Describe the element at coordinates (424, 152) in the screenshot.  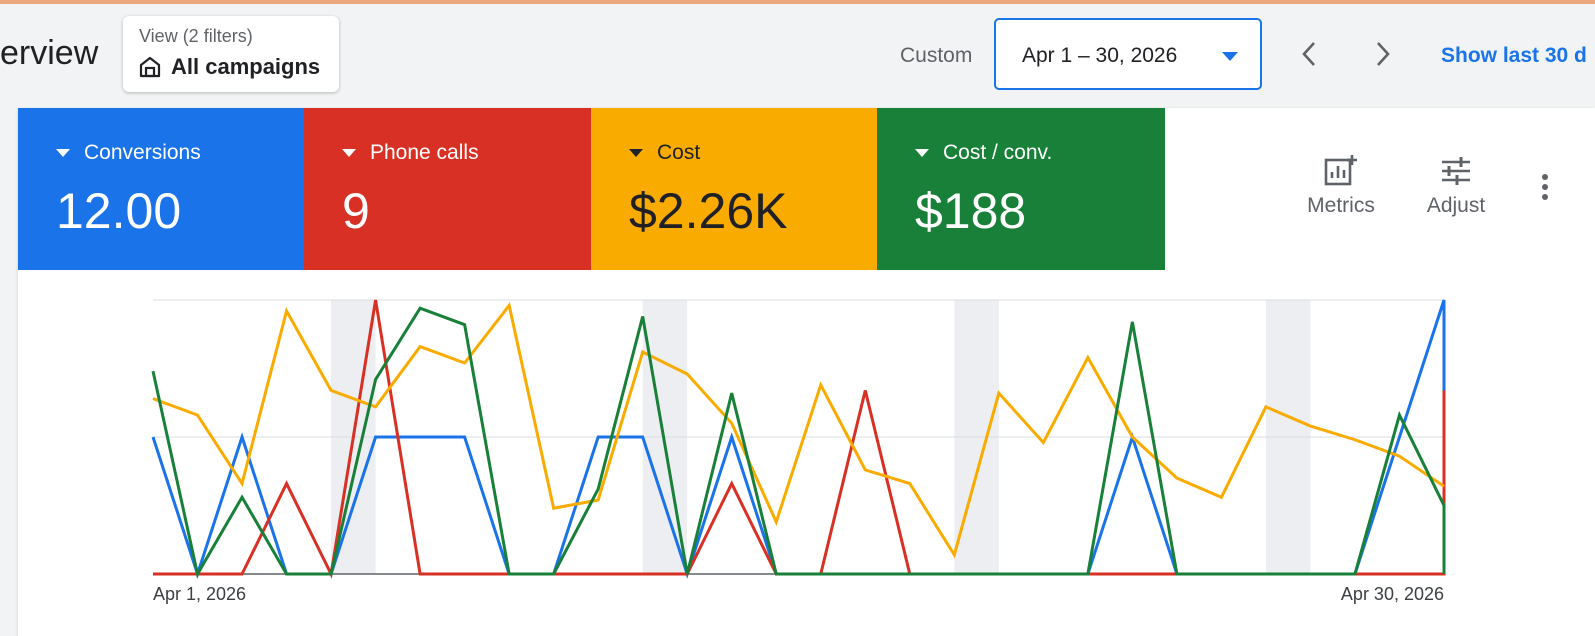
I see `metric-label: Phone calls` at that location.